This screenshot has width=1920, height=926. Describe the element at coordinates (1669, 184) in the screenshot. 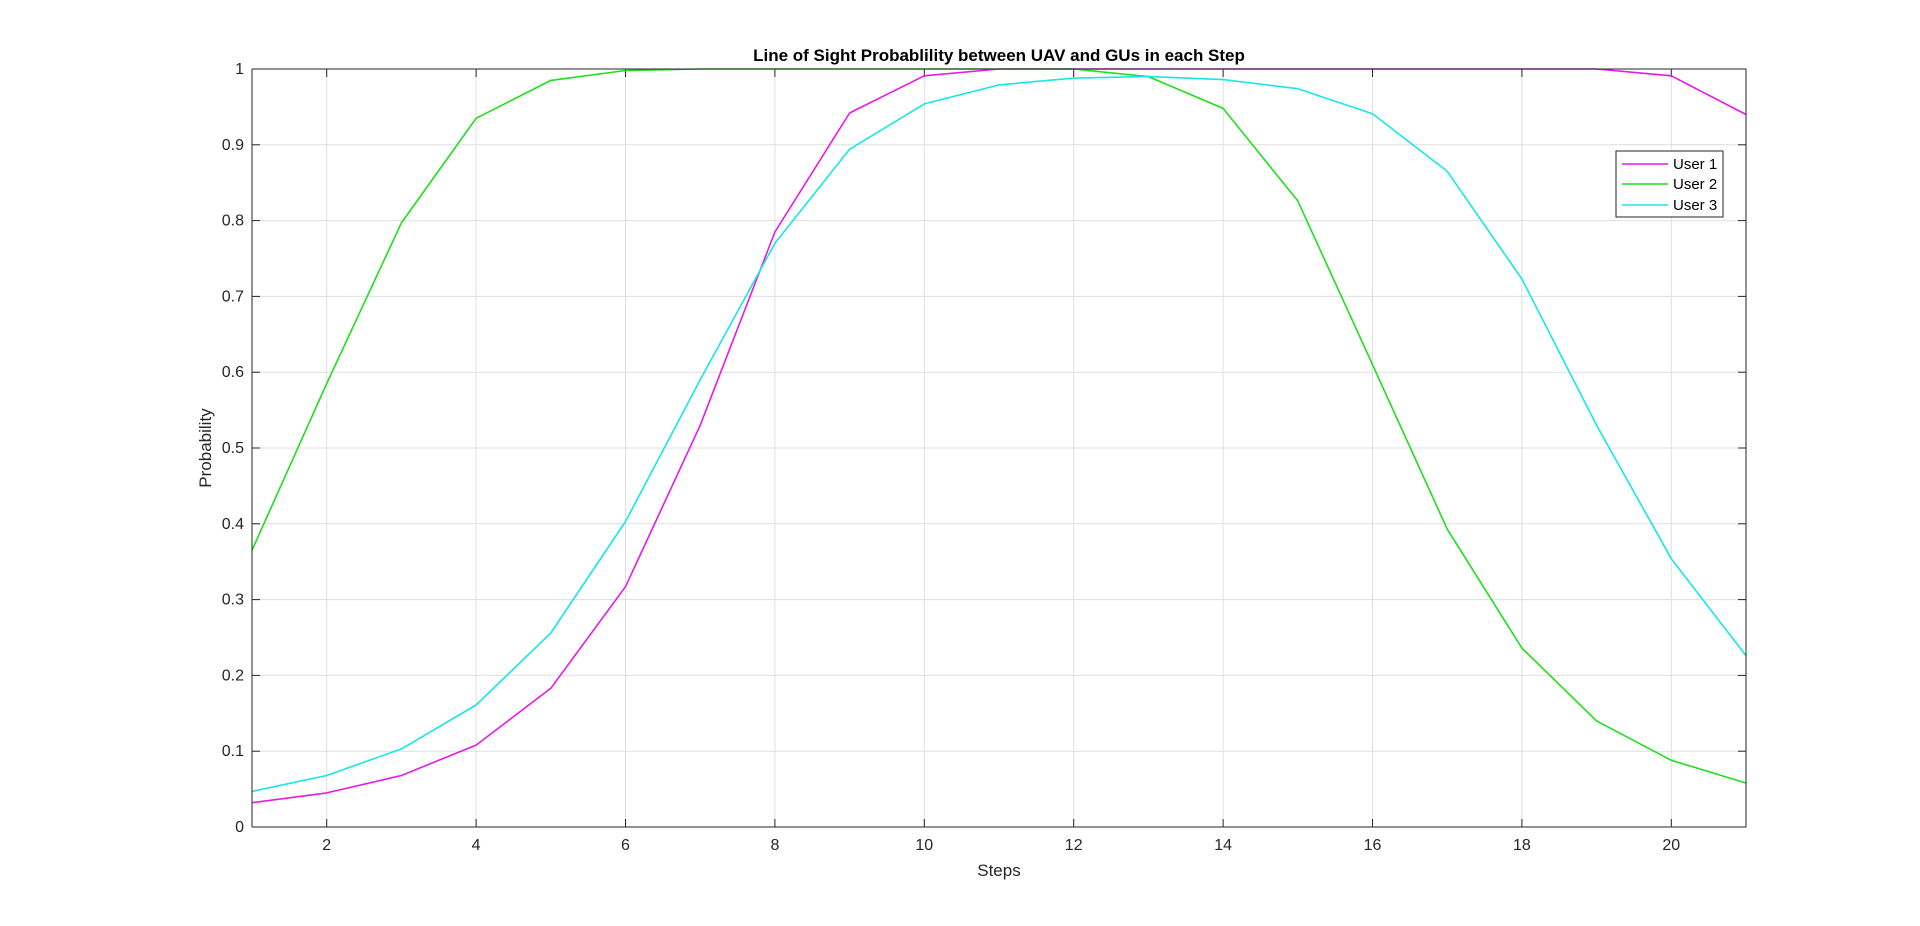

I see `legend: User 1 User 2 User 3` at that location.